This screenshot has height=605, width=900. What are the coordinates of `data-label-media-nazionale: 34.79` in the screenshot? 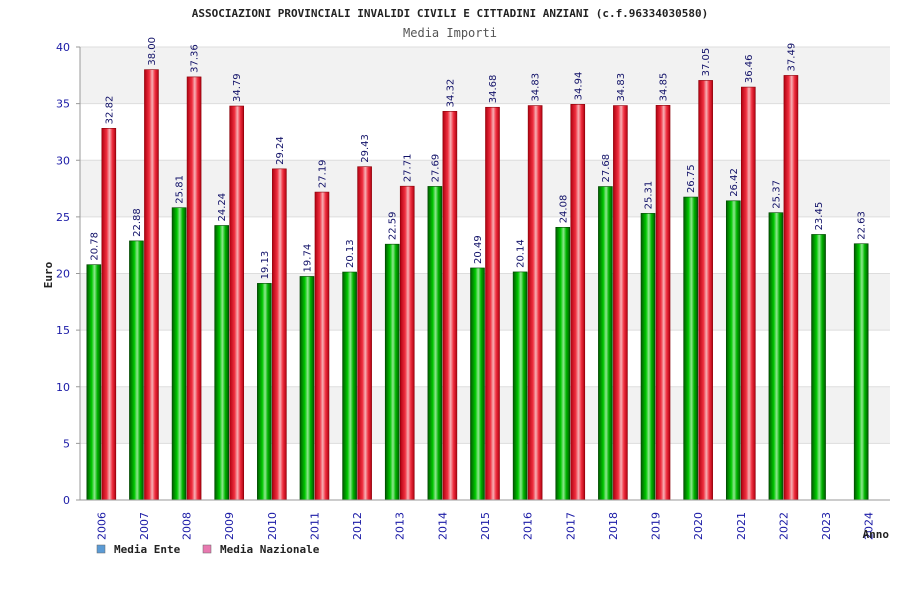 It's located at (237, 87).